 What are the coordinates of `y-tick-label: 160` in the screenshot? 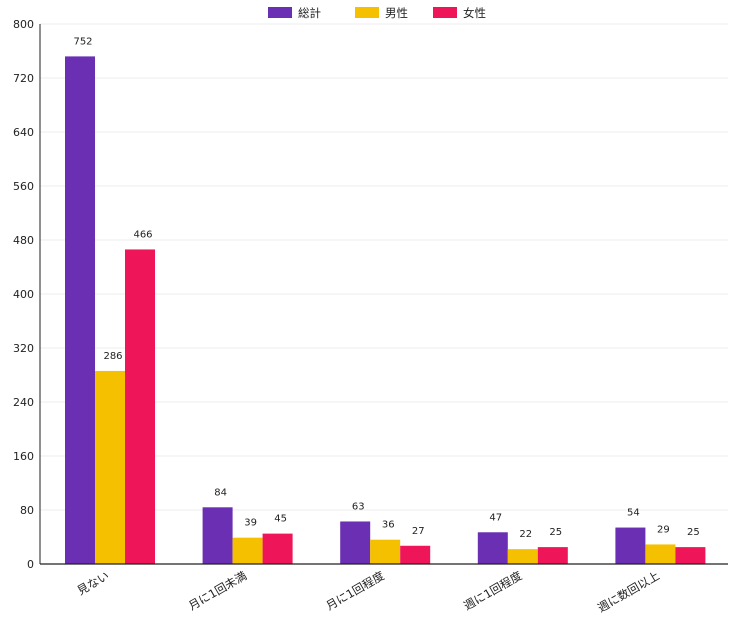 It's located at (23, 456).